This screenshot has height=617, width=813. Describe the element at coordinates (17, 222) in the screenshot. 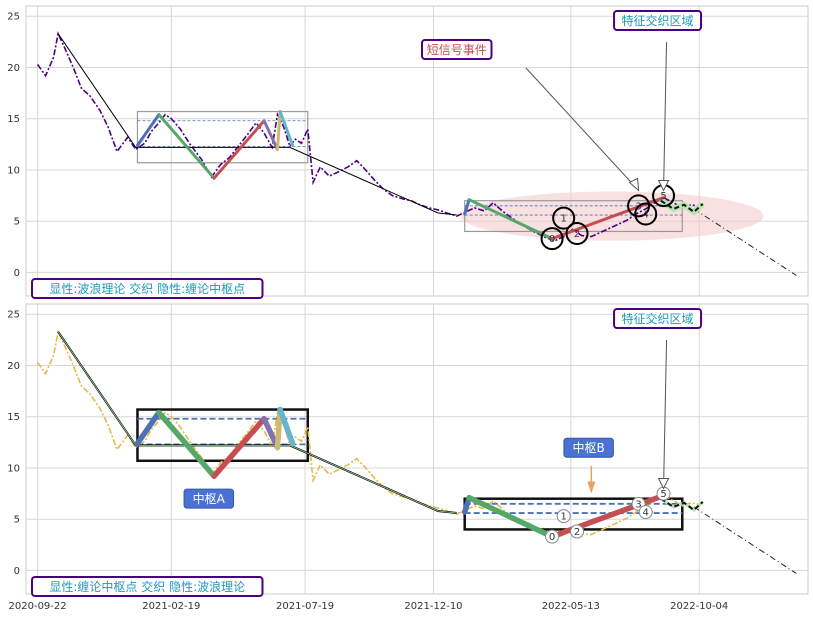

I see `top-y-tick-label: 5` at that location.